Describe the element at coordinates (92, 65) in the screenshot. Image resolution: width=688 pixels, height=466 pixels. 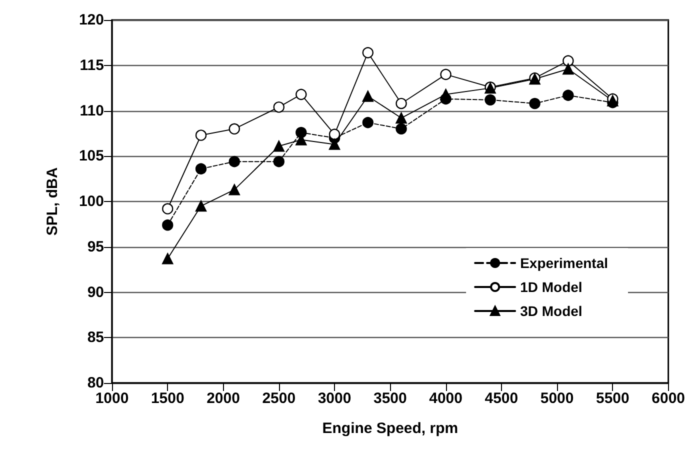
I see `y-tick-label: 115` at that location.